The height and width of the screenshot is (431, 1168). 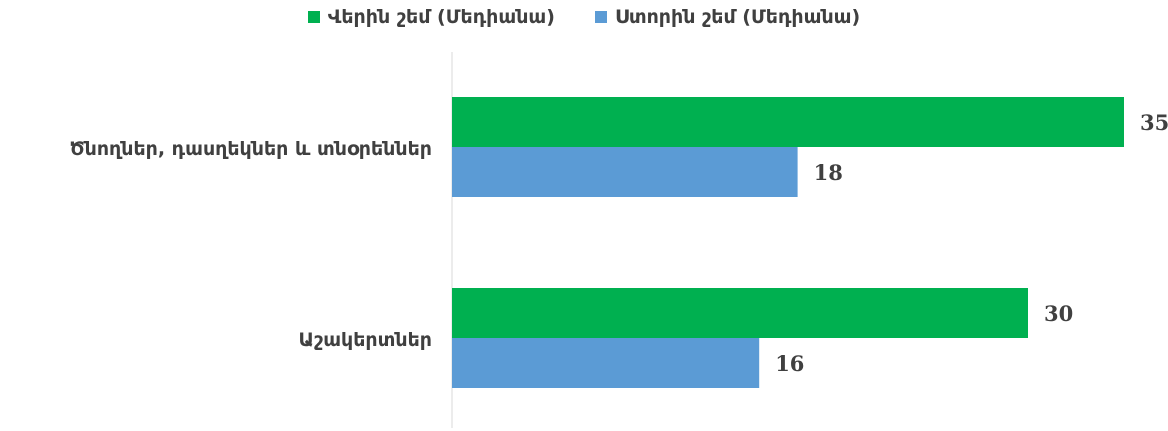 I want to click on data-label-upper-0: 35, so click(x=1154, y=122).